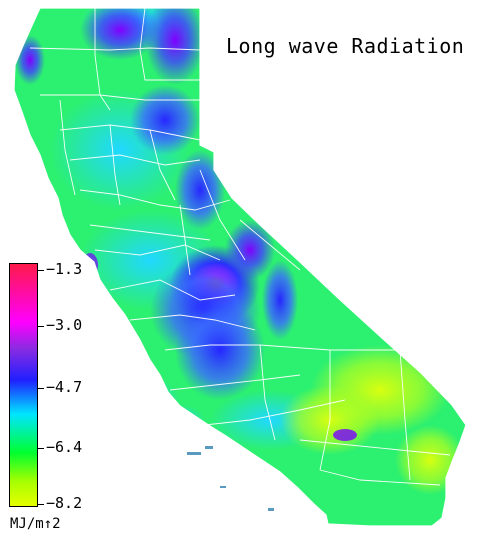 Image resolution: width=500 pixels, height=550 pixels. Describe the element at coordinates (345, 46) in the screenshot. I see `map-title: Long wave Radiation` at that location.